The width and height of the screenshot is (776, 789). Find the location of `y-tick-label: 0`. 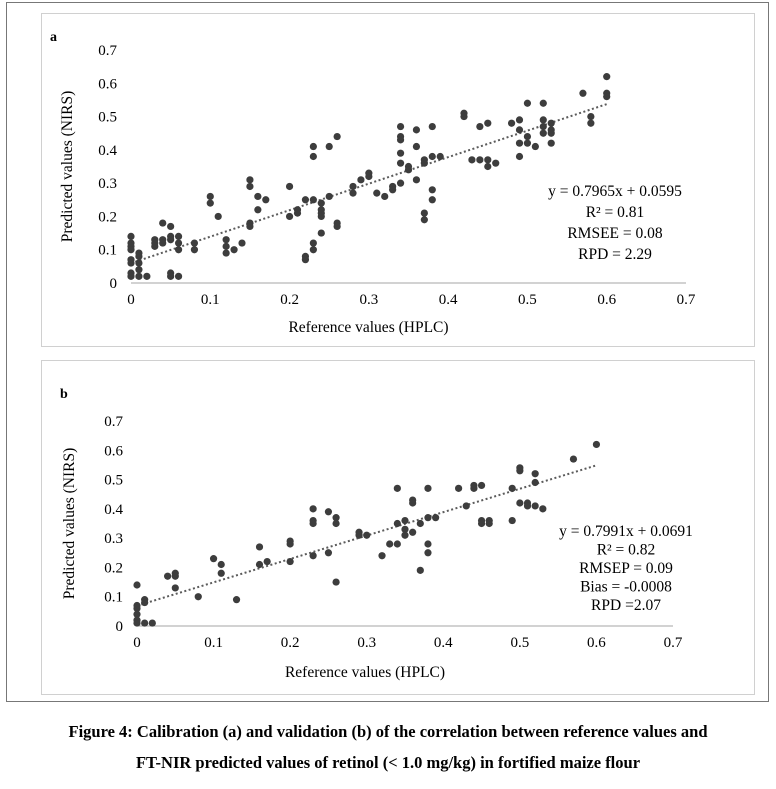

y-tick-label: 0 is located at coordinates (120, 627).